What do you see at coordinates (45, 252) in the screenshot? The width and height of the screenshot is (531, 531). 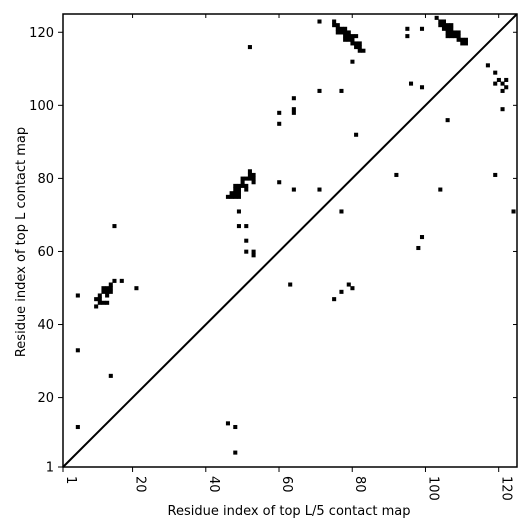 I see `y-tick-label: 60` at bounding box center [45, 252].